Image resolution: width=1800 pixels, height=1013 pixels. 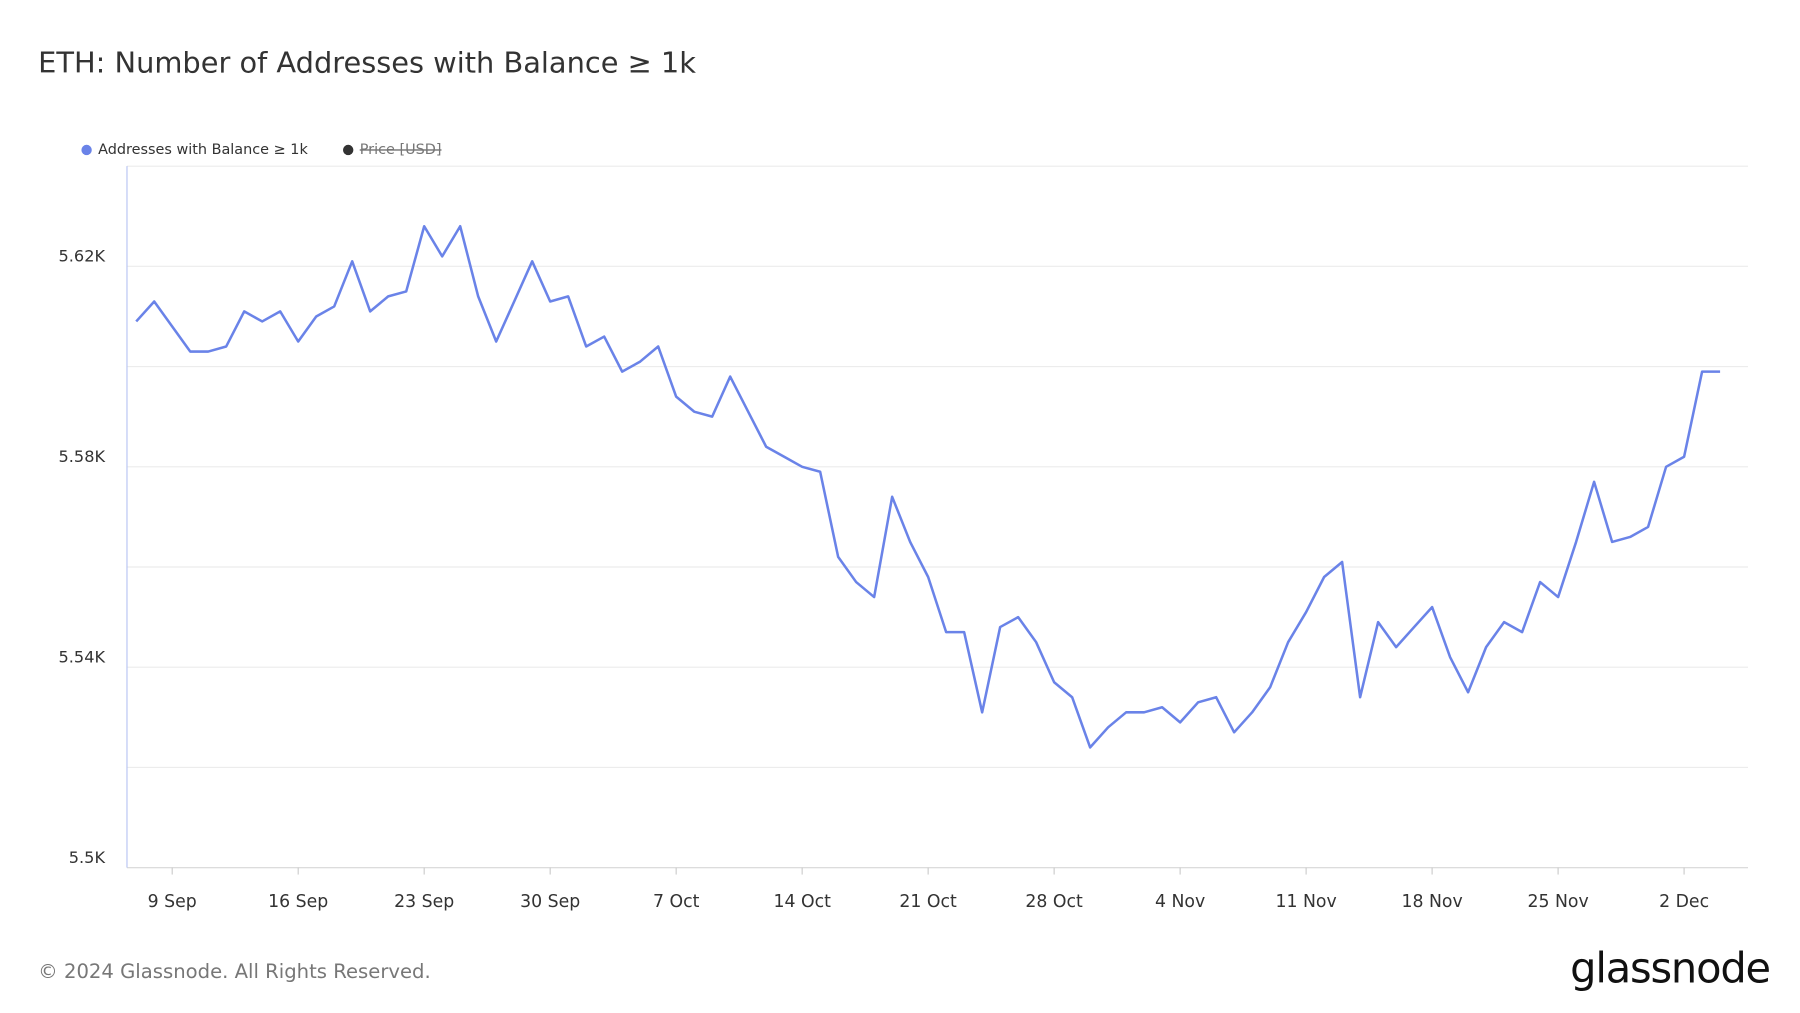 What do you see at coordinates (1684, 902) in the screenshot?
I see `x-tick-label: 2 Dec` at bounding box center [1684, 902].